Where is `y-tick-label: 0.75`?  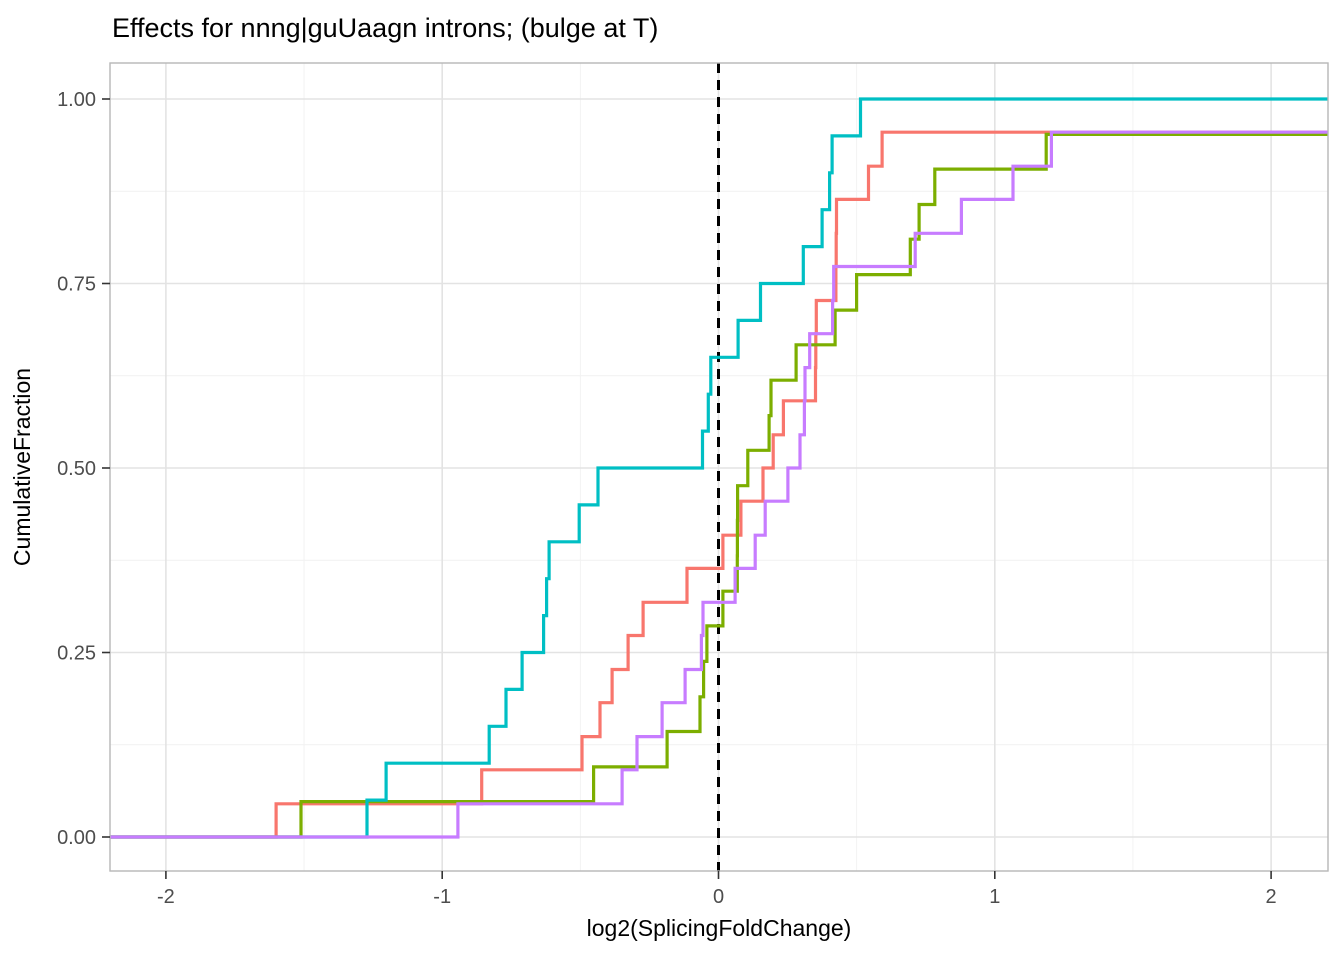 y-tick-label: 0.75 is located at coordinates (76, 285).